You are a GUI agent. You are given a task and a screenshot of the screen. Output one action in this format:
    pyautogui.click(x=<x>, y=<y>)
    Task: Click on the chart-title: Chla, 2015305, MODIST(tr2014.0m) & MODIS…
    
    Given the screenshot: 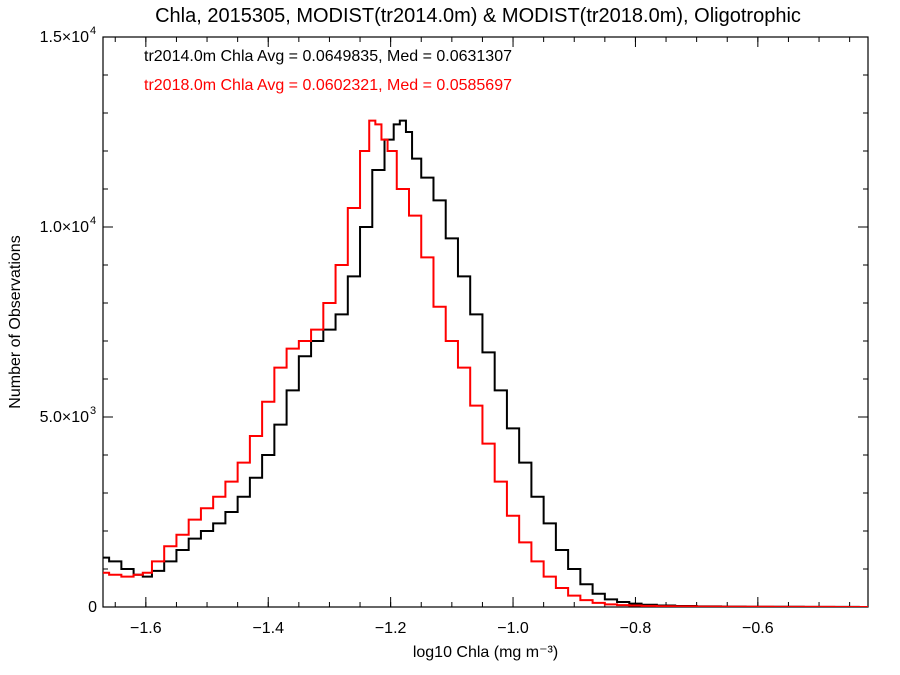 What is the action you would take?
    pyautogui.click(x=478, y=16)
    